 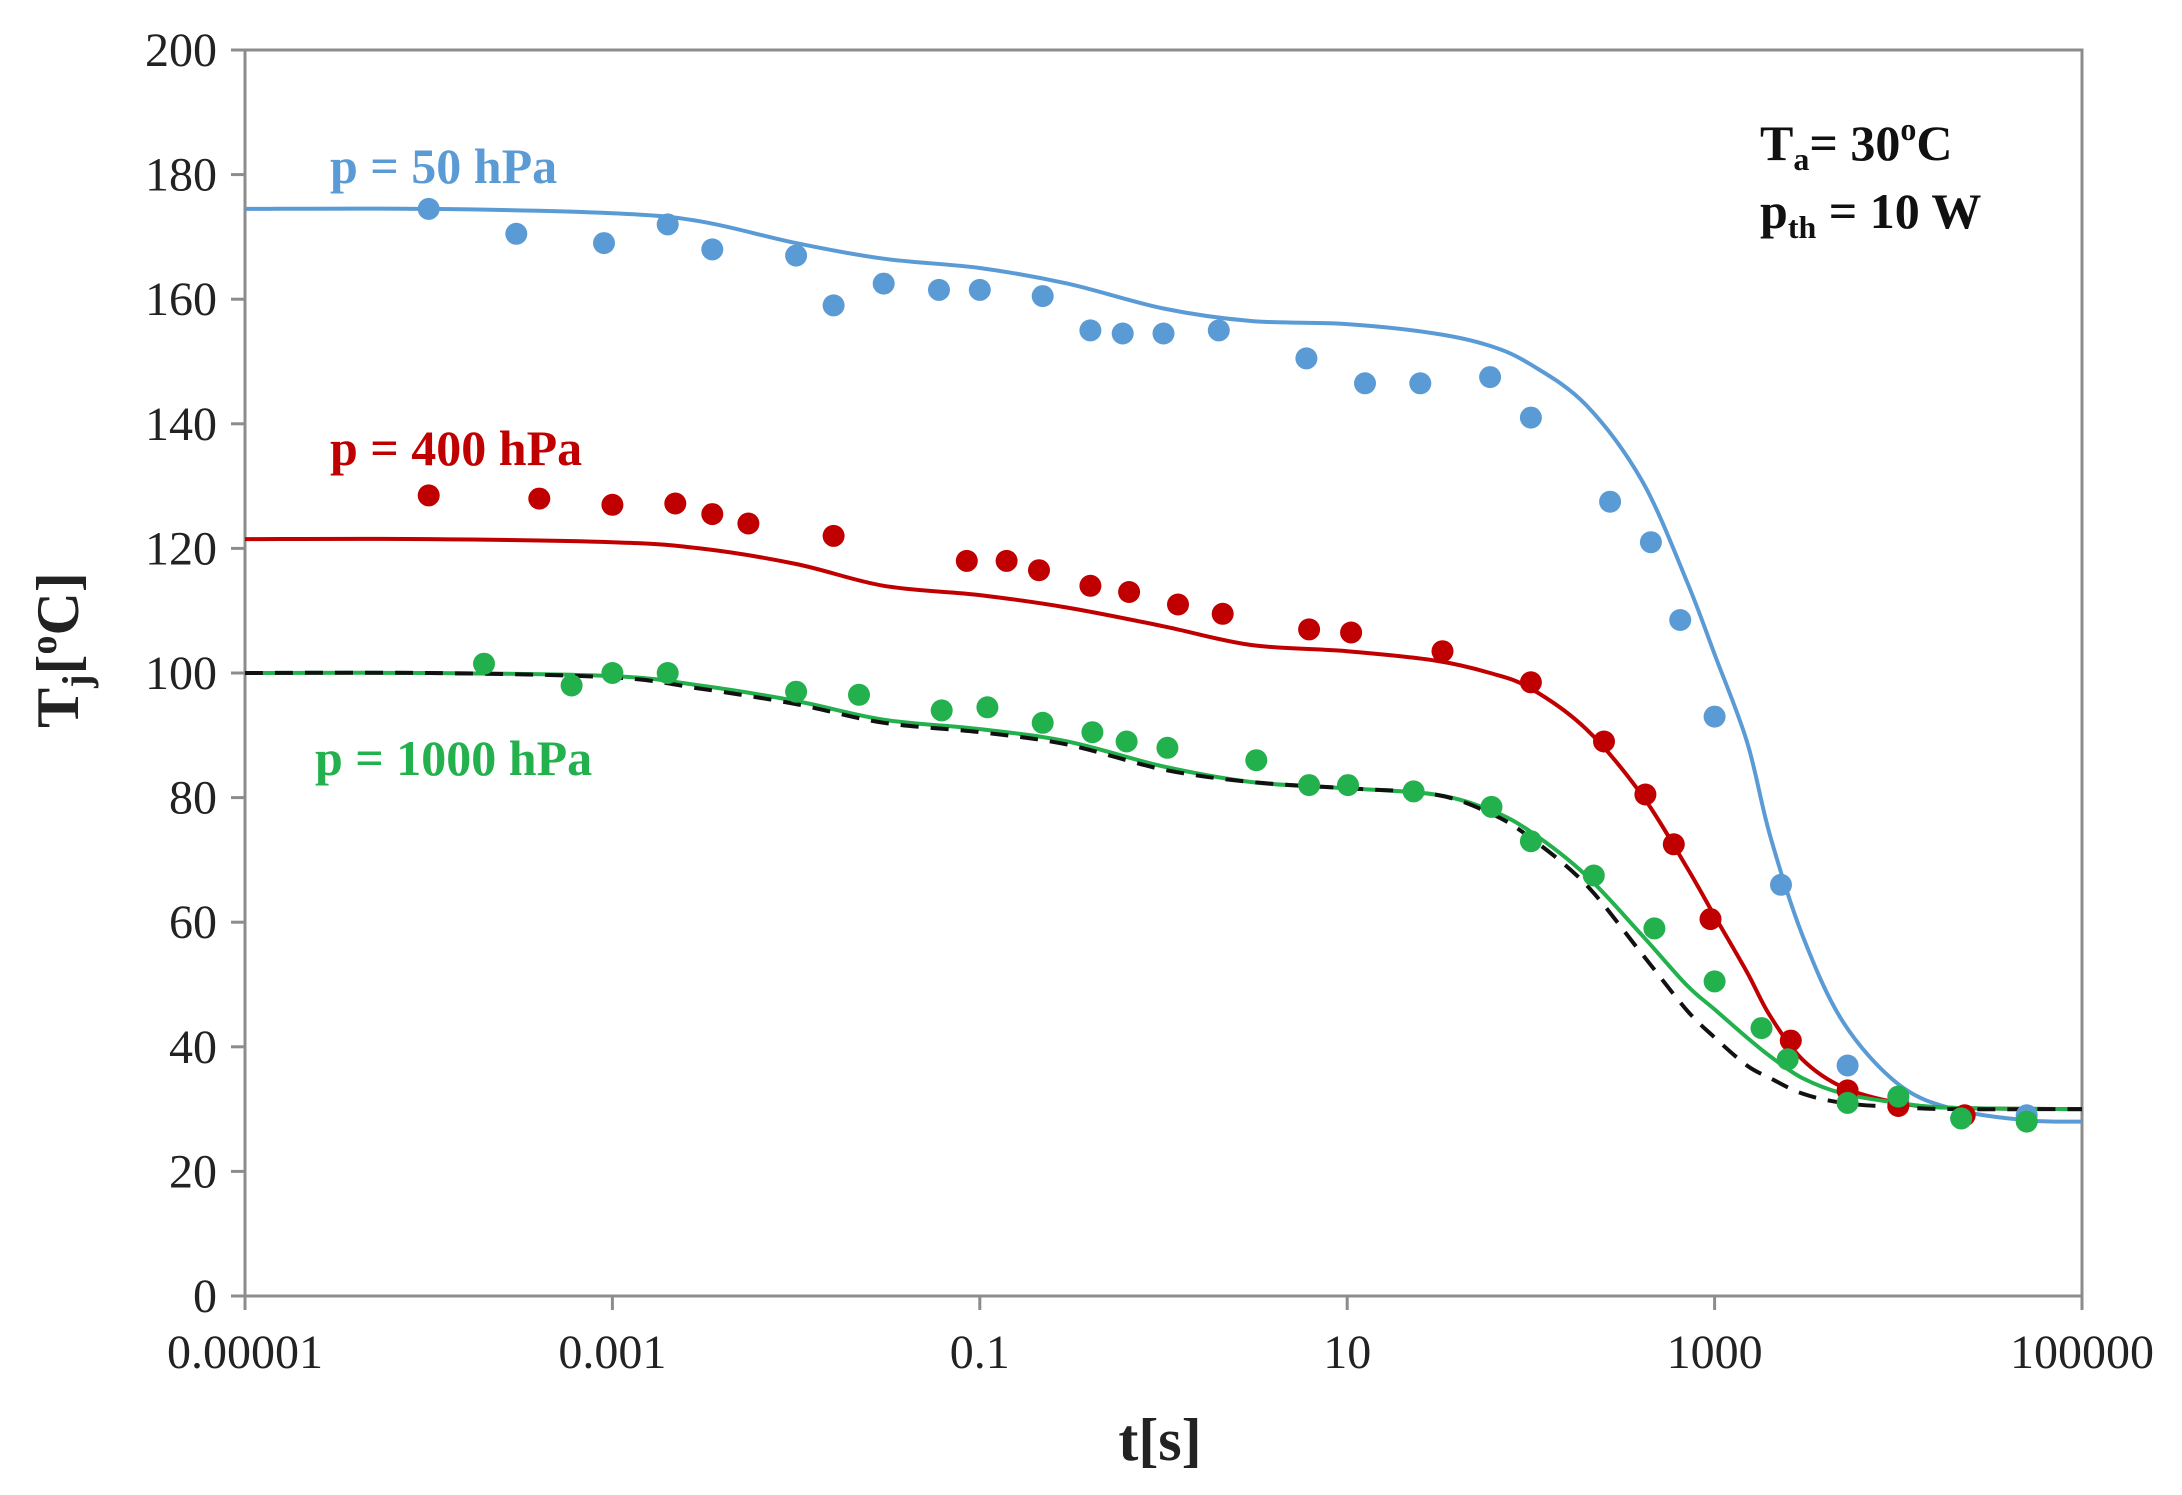 What do you see at coordinates (1347, 1352) in the screenshot?
I see `x-tick-label: 10` at bounding box center [1347, 1352].